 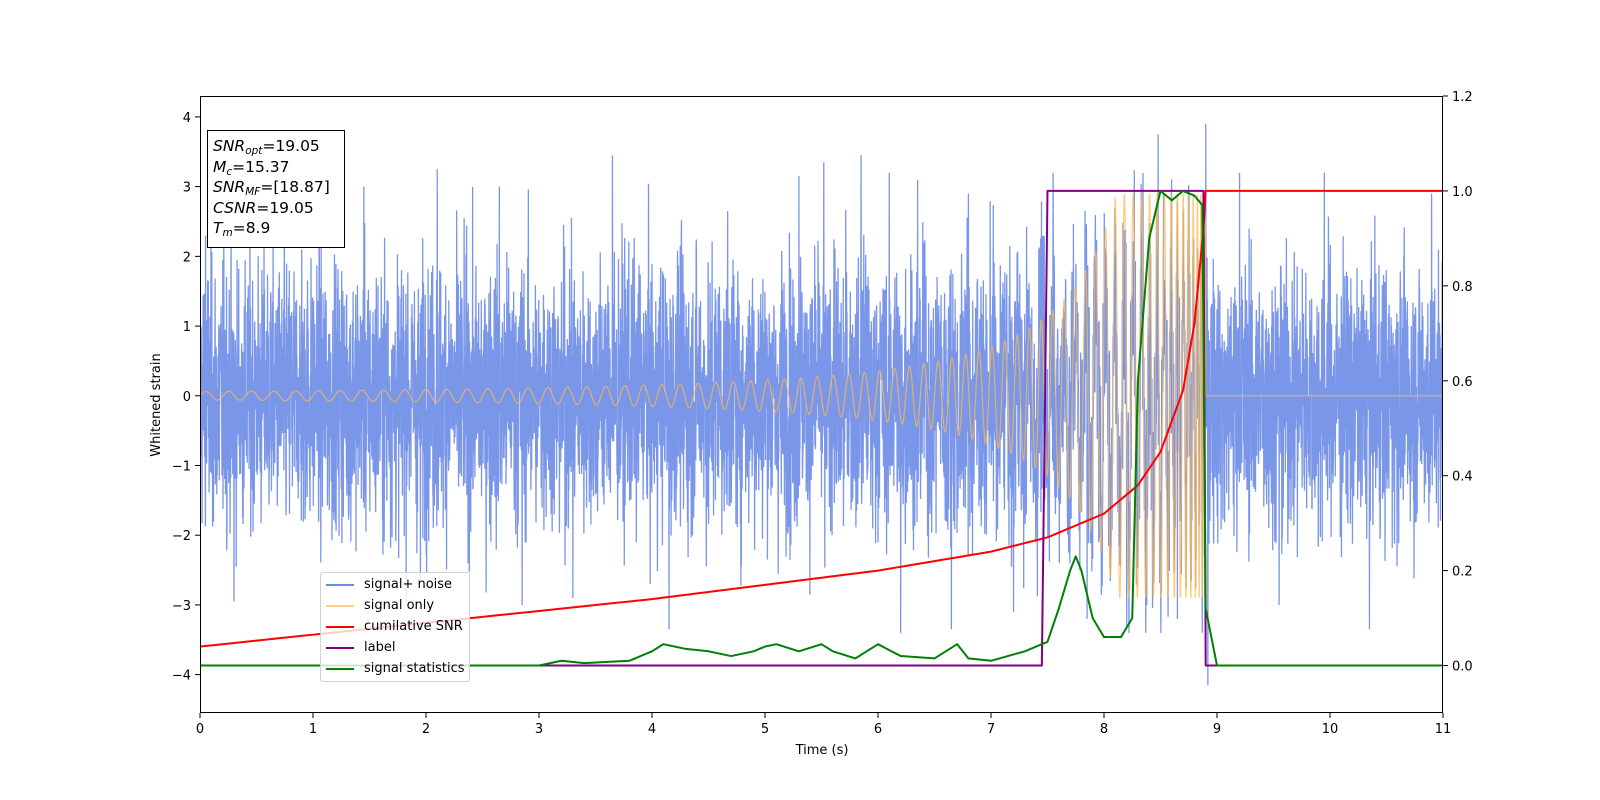 I want to click on snr-mf-line: SNRMF=[18.87], so click(x=278, y=187).